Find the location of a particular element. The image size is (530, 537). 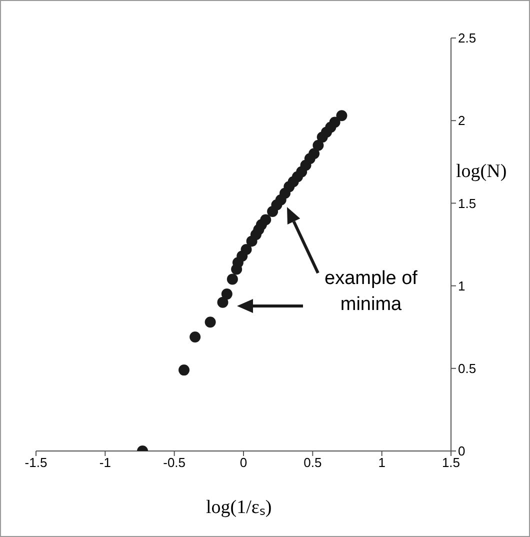

x-tick-label: 0.5 is located at coordinates (313, 462).